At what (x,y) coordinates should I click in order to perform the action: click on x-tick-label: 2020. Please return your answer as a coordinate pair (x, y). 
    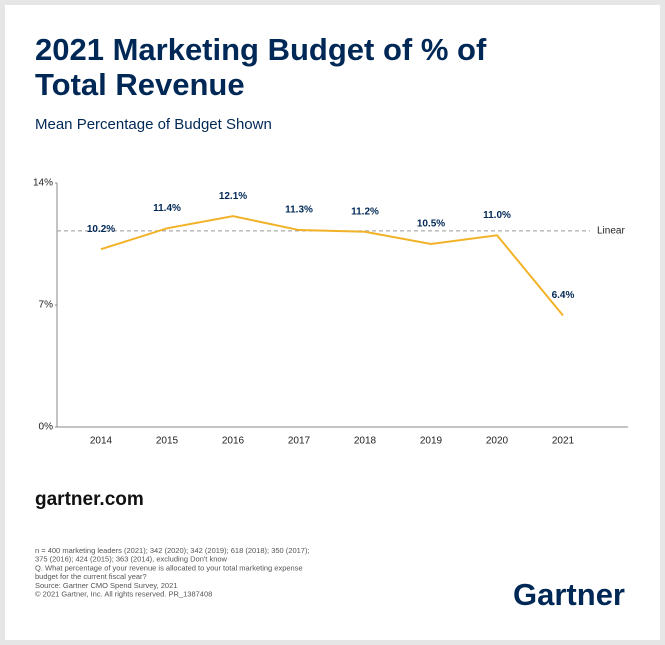
    Looking at the image, I should click on (497, 441).